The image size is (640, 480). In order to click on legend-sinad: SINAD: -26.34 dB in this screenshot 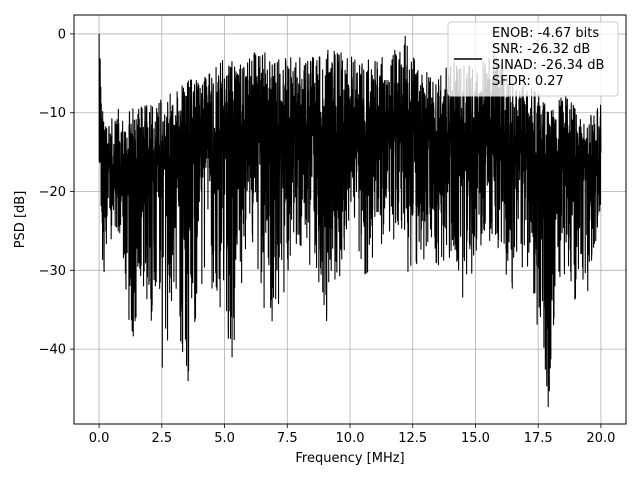, I will do `click(548, 65)`.